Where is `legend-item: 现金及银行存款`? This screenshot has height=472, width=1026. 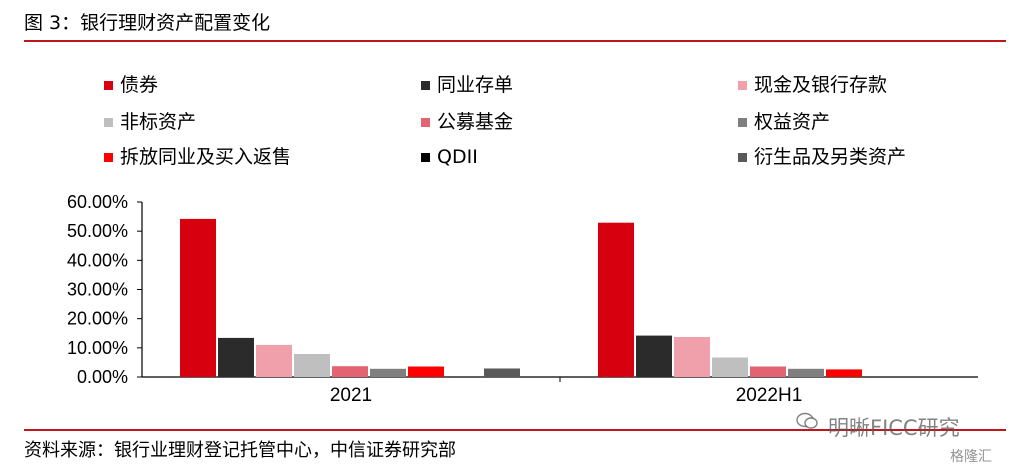 legend-item: 现金及银行存款 is located at coordinates (812, 85).